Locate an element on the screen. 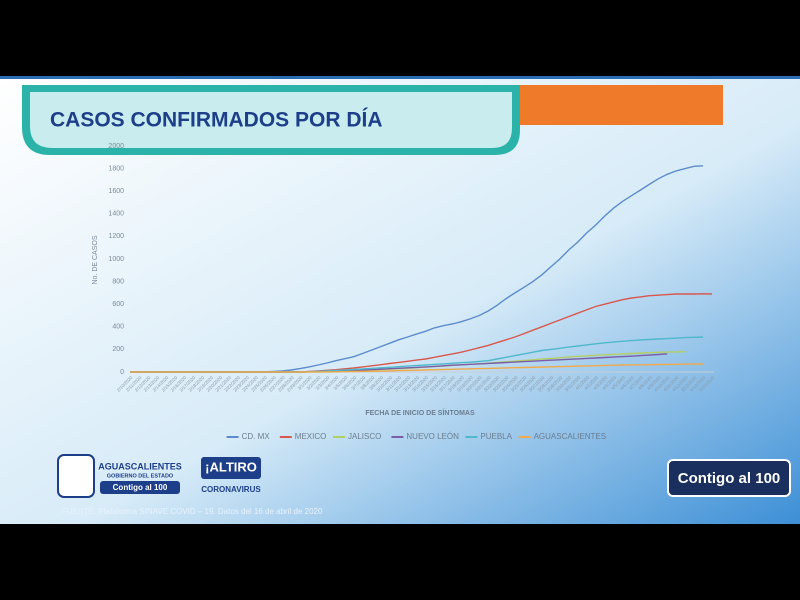 The image size is (800, 600). legend-label: CD. MX is located at coordinates (256, 436).